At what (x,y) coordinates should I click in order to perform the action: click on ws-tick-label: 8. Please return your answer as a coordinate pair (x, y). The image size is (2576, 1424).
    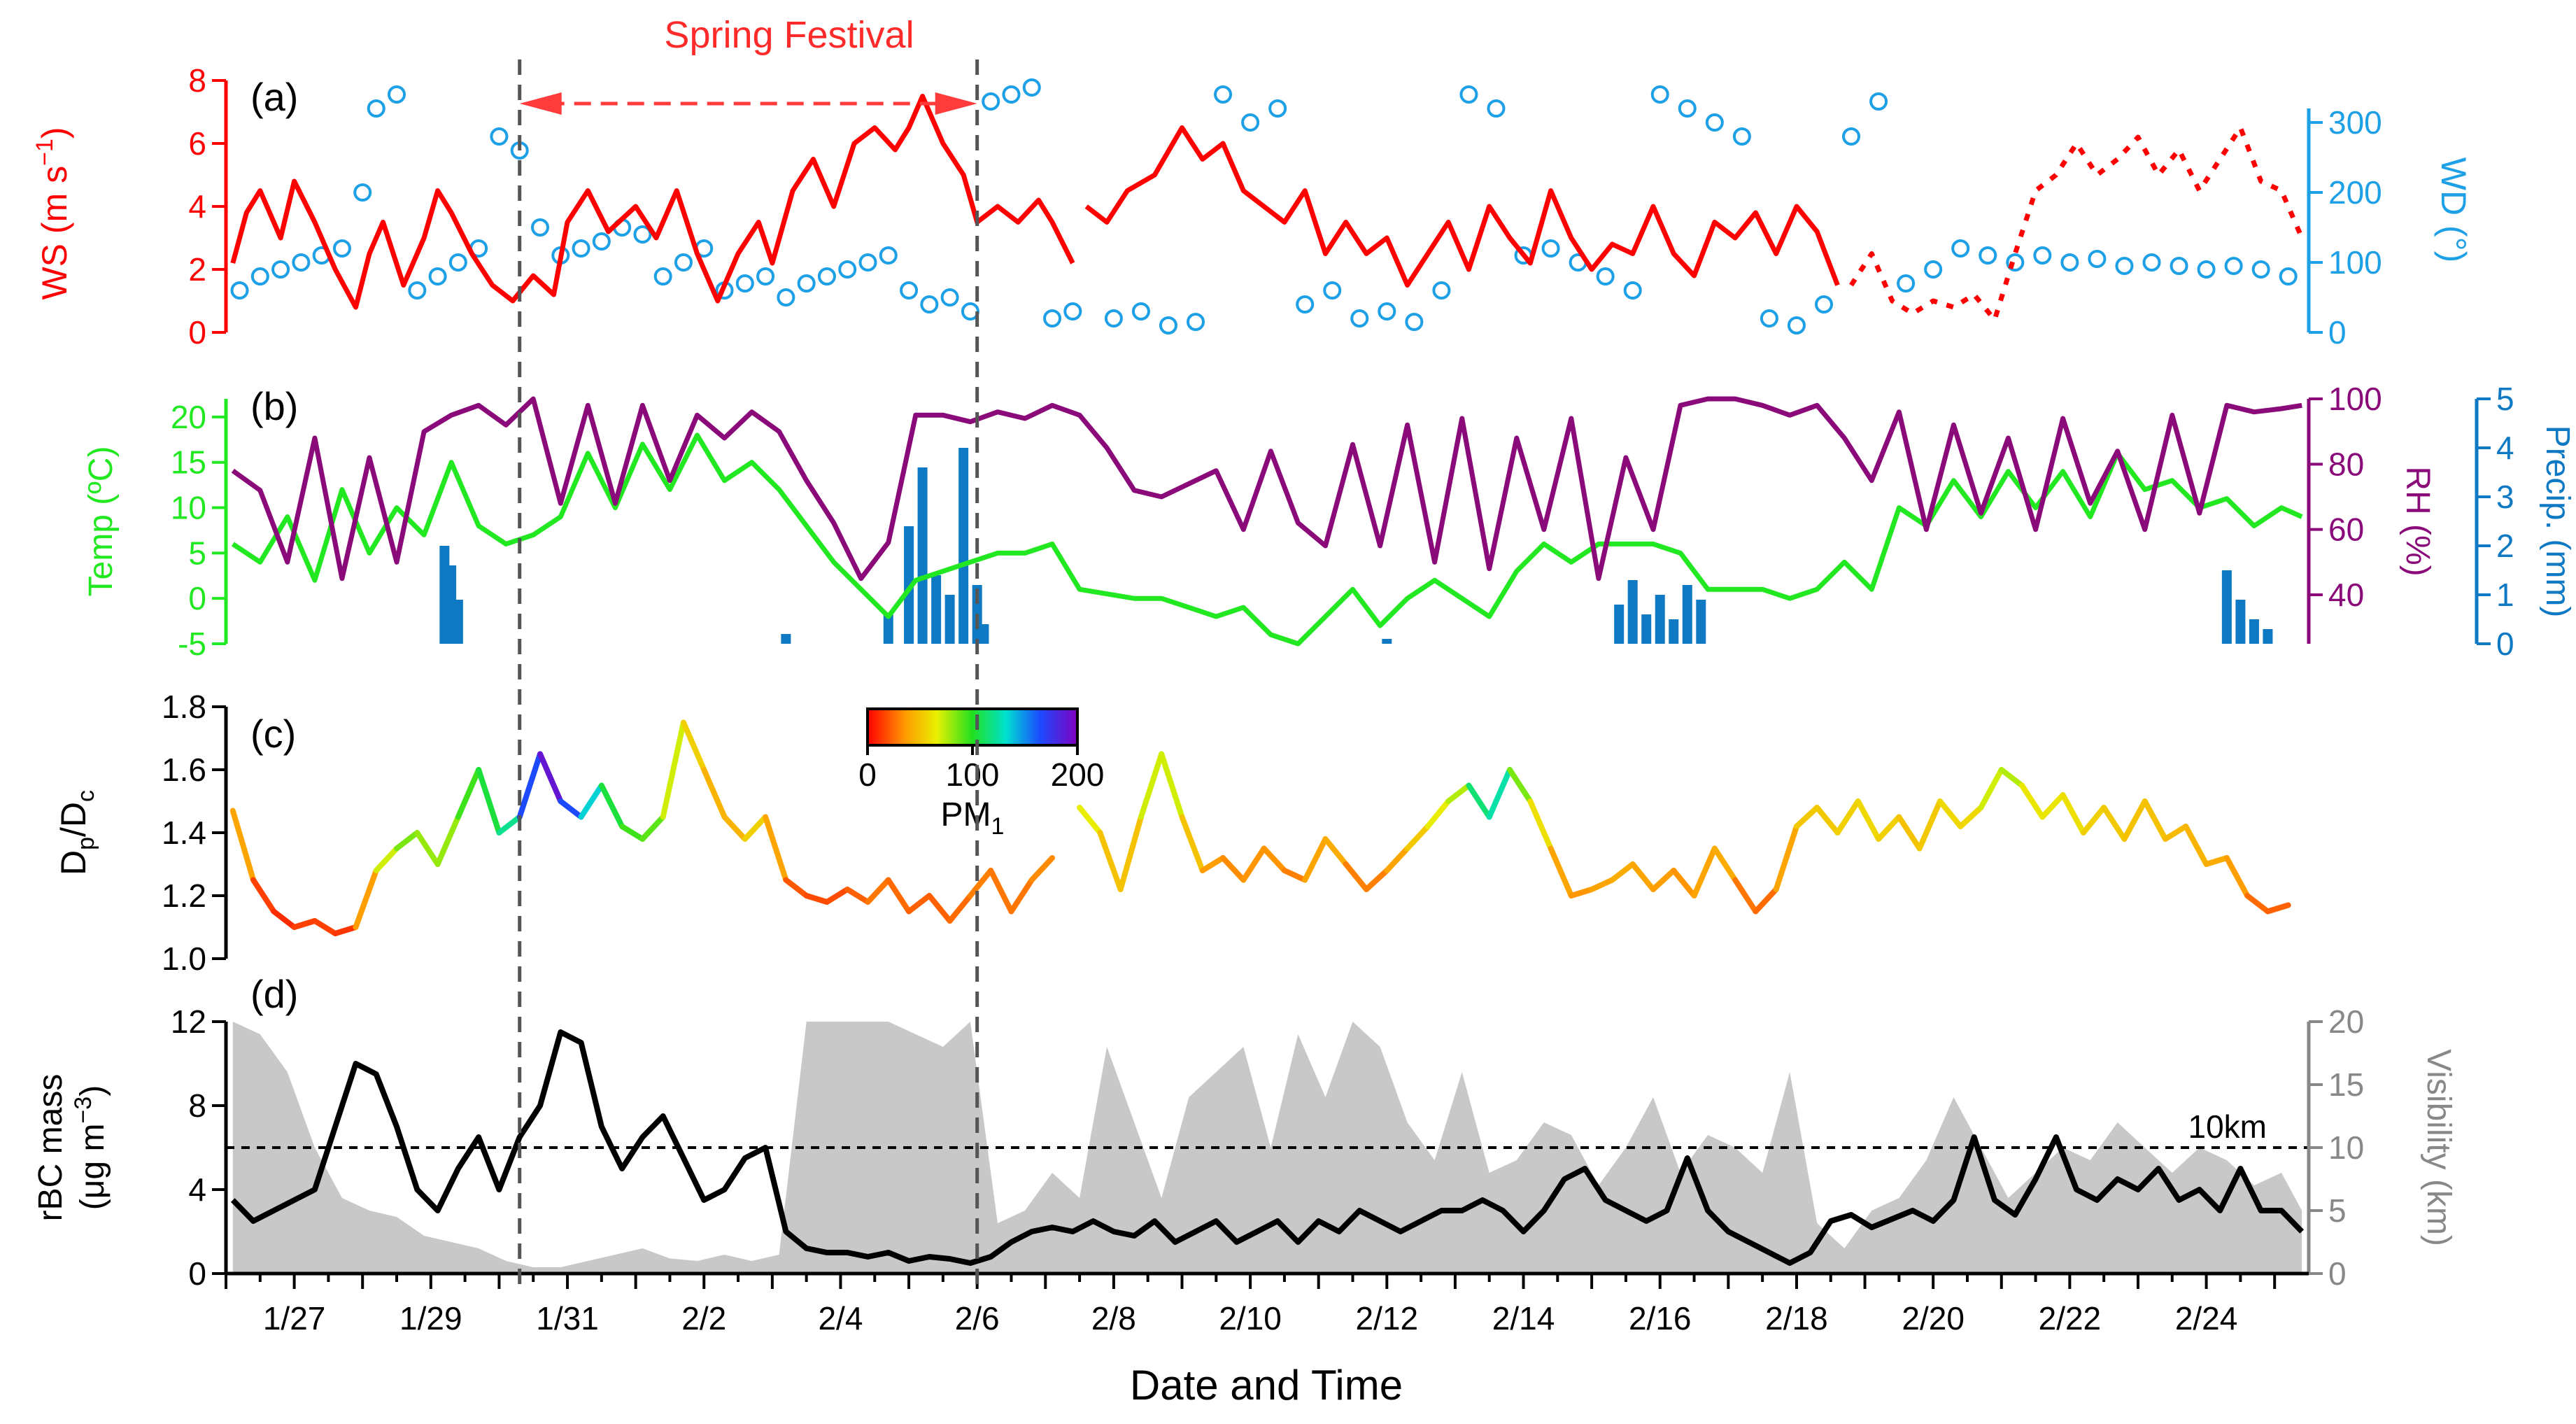
    Looking at the image, I should click on (197, 80).